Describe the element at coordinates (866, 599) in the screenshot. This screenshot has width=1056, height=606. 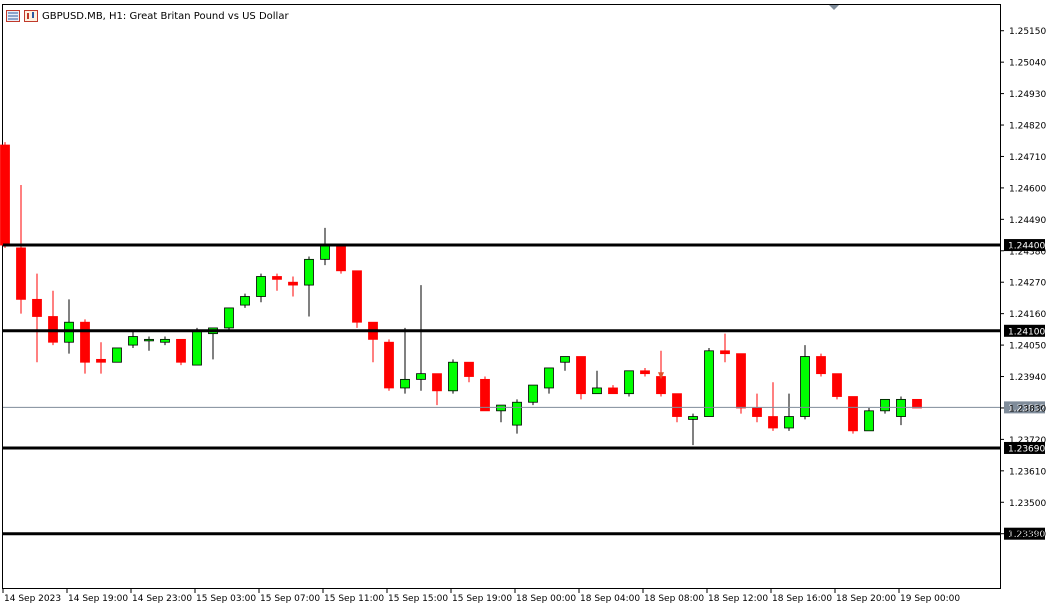
I see `x-tick-label: 18 Sep 20:00` at that location.